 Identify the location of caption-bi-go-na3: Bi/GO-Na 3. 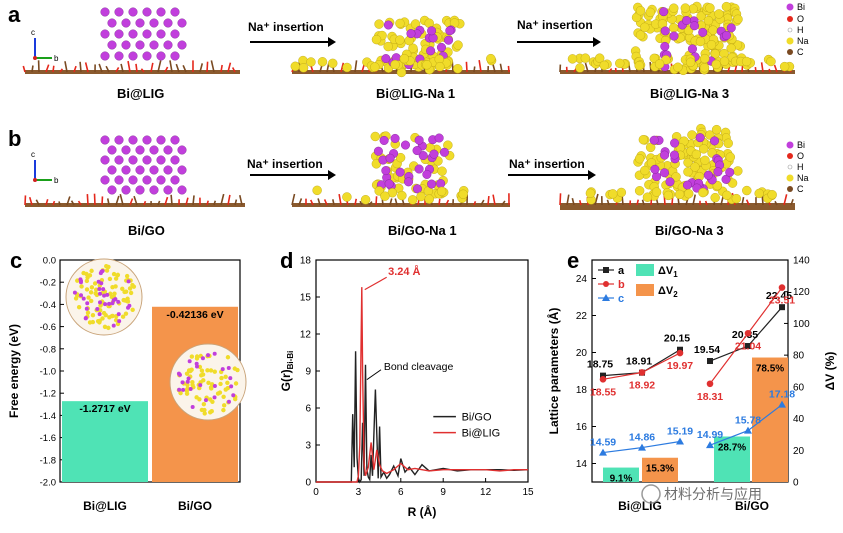
(689, 230).